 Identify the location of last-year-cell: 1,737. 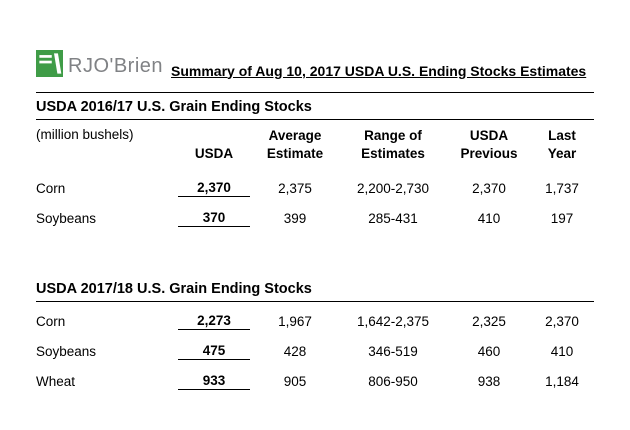
(562, 188).